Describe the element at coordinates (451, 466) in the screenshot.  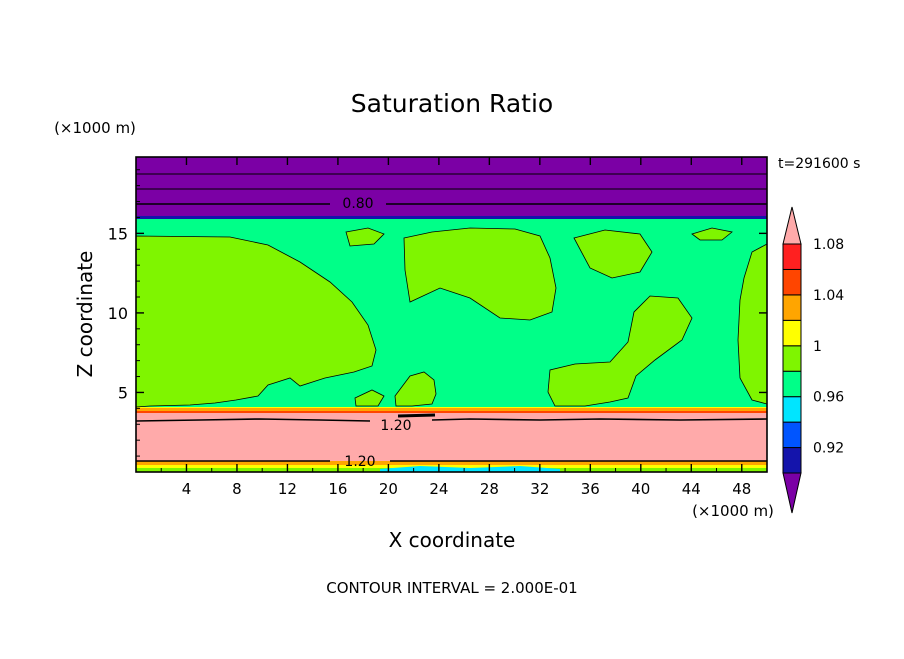
I see `field-surface-band-yellow` at that location.